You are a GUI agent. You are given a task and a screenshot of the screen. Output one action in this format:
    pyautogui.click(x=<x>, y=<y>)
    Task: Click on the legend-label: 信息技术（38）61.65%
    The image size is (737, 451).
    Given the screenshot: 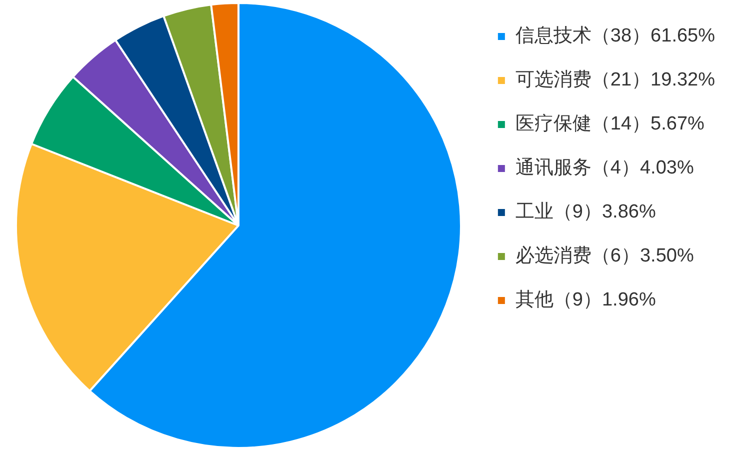 What is the action you would take?
    pyautogui.click(x=615, y=36)
    